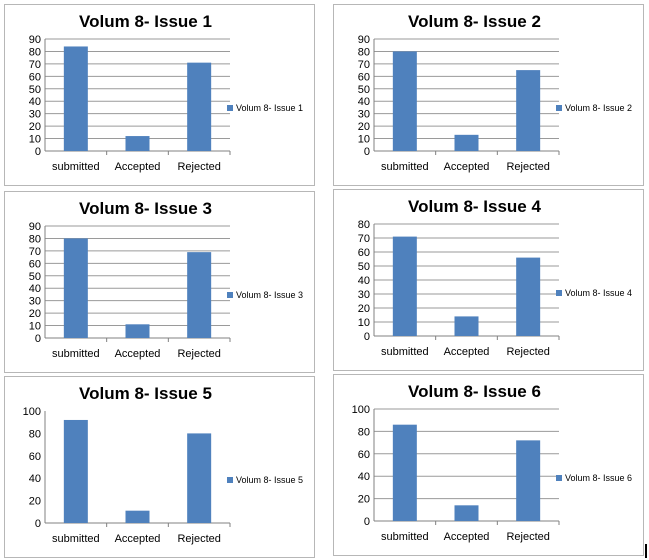 This screenshot has height=560, width=649. What do you see at coordinates (598, 478) in the screenshot?
I see `legend-label: Volum 8- Issue 6` at bounding box center [598, 478].